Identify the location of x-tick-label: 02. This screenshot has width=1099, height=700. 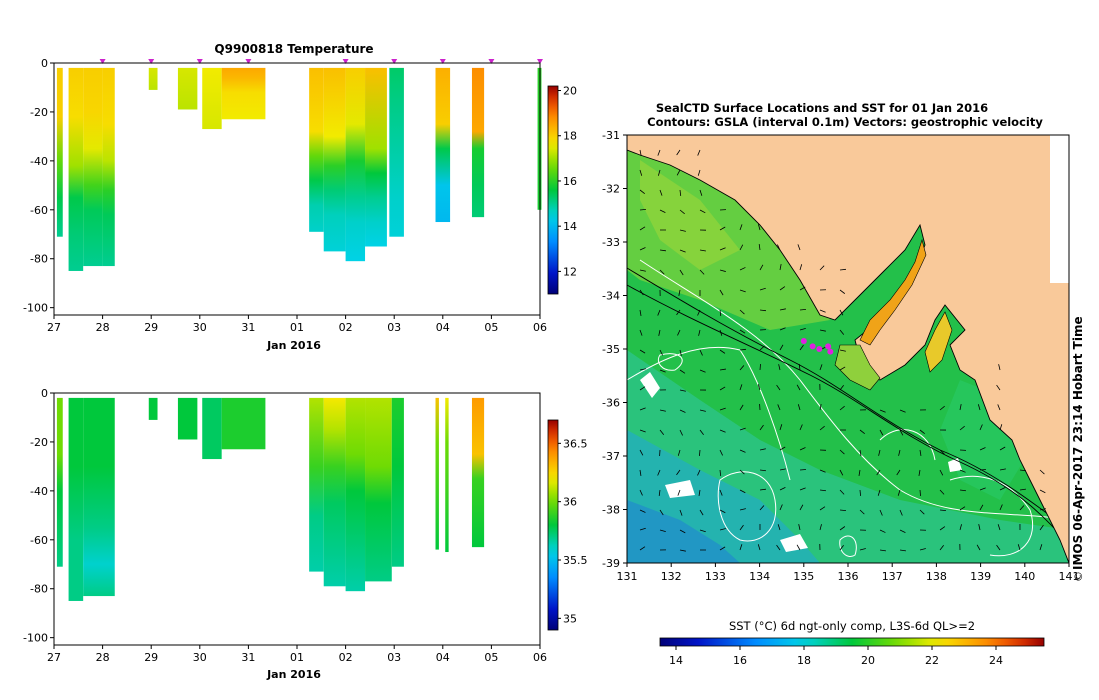
(346, 327).